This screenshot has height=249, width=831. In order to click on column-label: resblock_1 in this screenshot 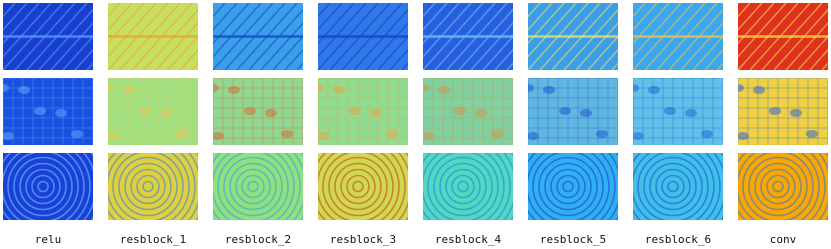, I will do `click(153, 239)`.